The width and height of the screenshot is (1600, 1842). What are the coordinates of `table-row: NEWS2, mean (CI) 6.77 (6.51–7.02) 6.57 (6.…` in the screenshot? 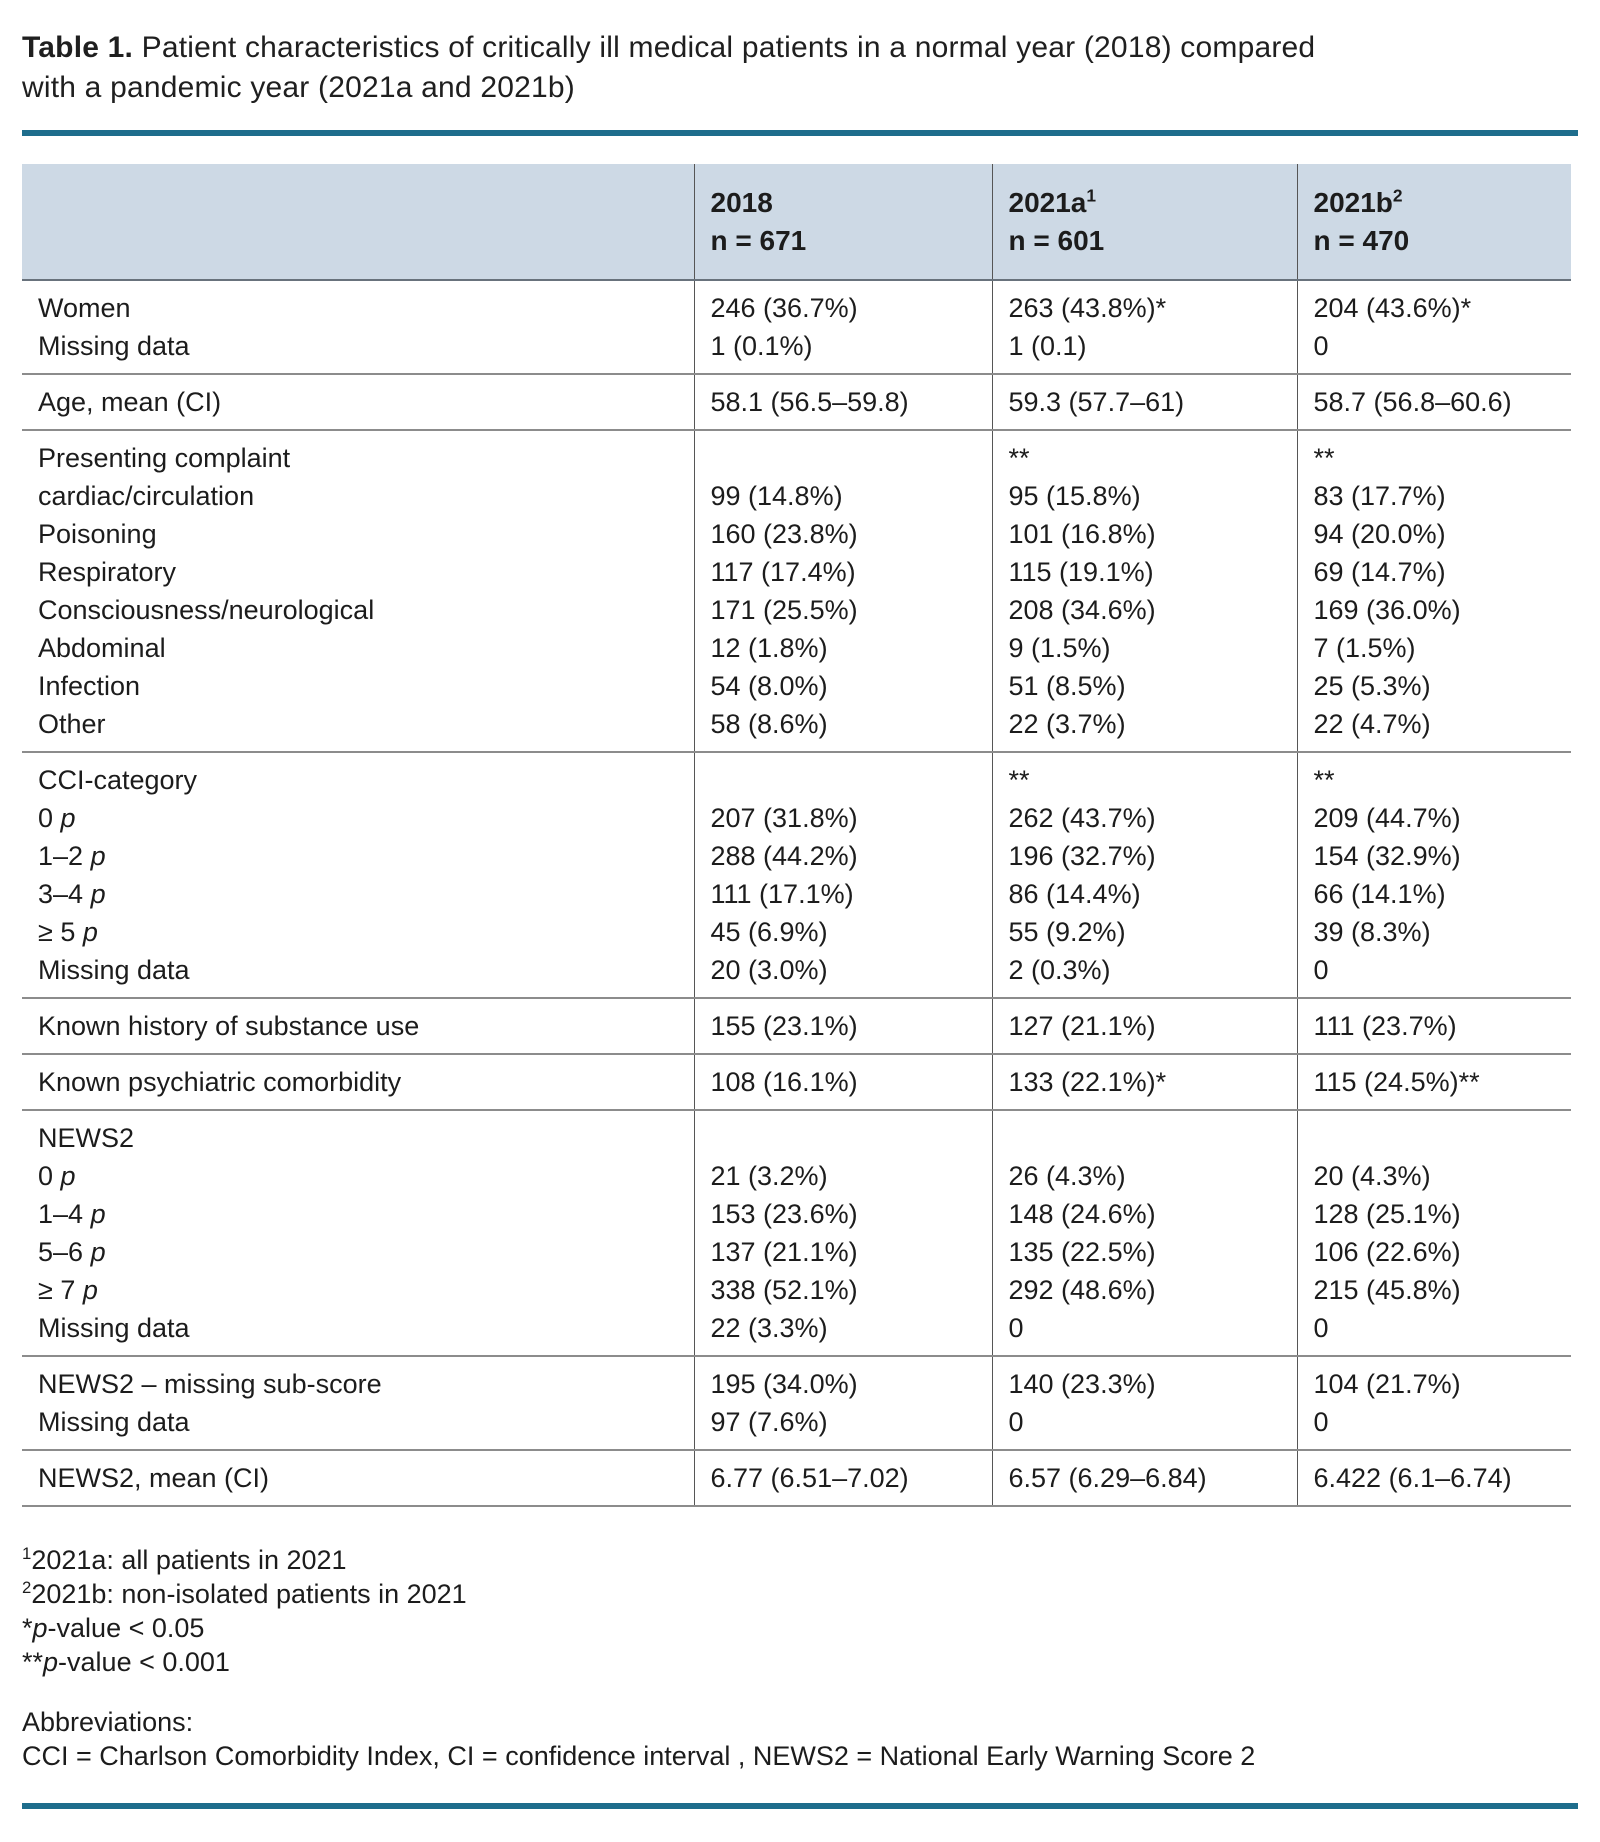 It's located at (796, 1478).